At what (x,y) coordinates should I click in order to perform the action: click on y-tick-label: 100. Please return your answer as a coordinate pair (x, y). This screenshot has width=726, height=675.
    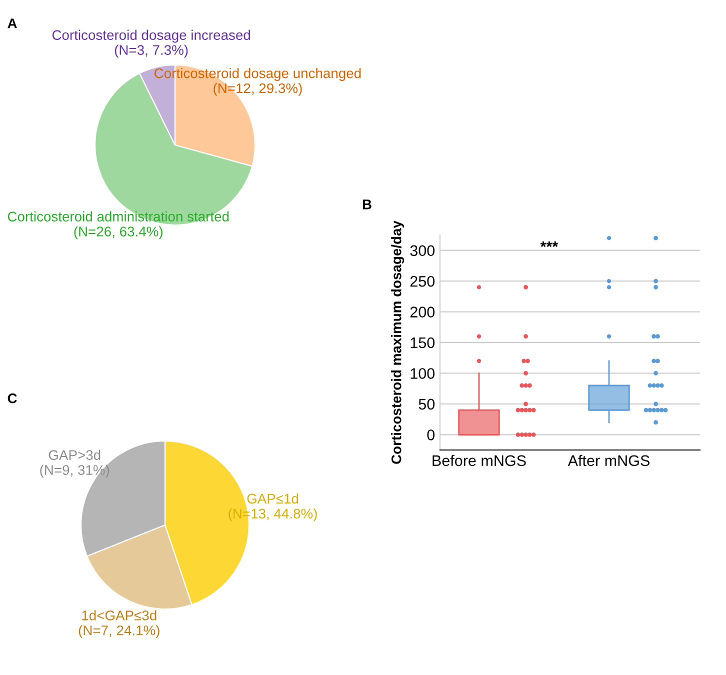
    Looking at the image, I should click on (422, 373).